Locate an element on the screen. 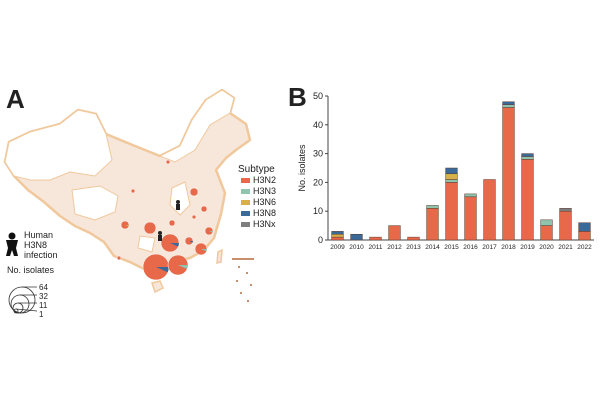  bar-2009-h3n8 is located at coordinates (337, 233).